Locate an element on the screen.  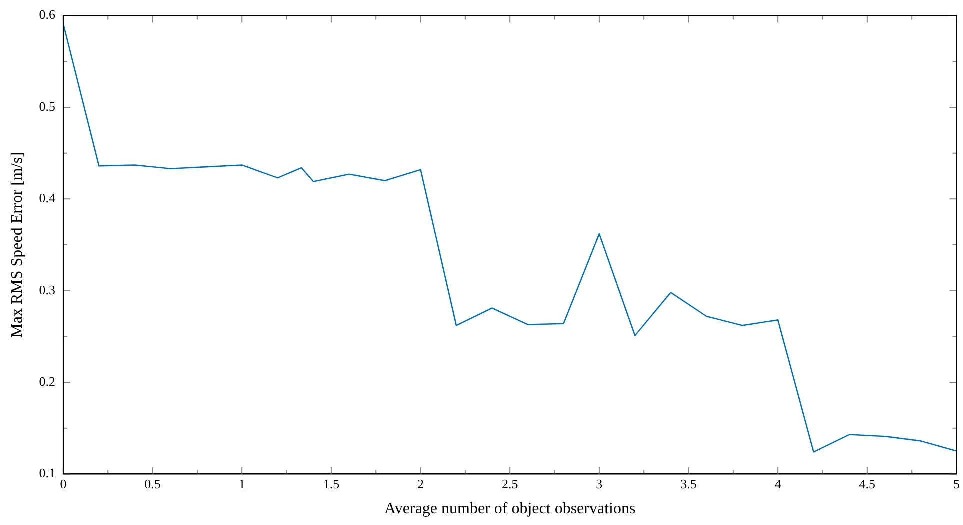
x-tick-label: 1 is located at coordinates (242, 484).